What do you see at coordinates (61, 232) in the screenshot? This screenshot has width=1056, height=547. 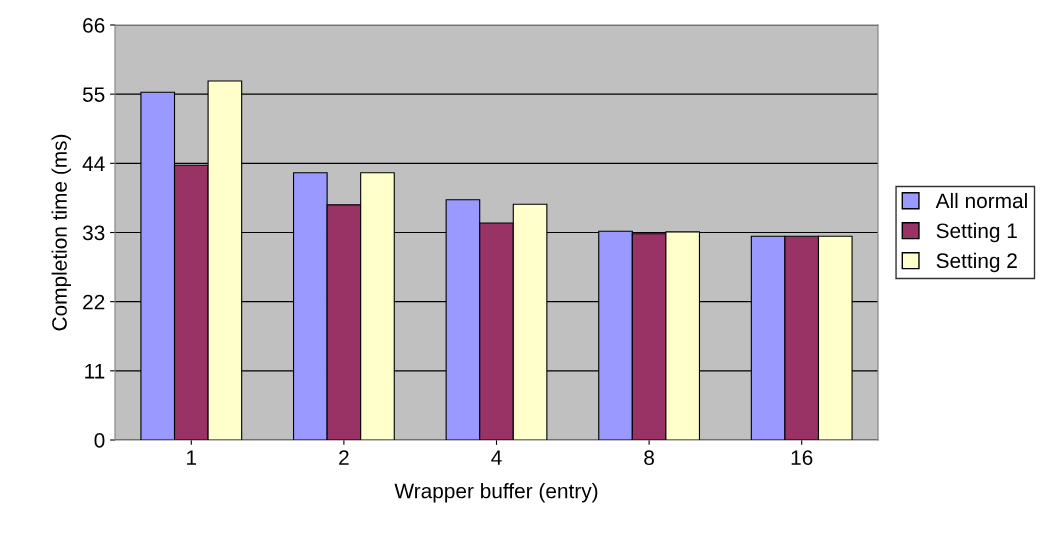 I see `y-axis-title: Completion time (ms)` at bounding box center [61, 232].